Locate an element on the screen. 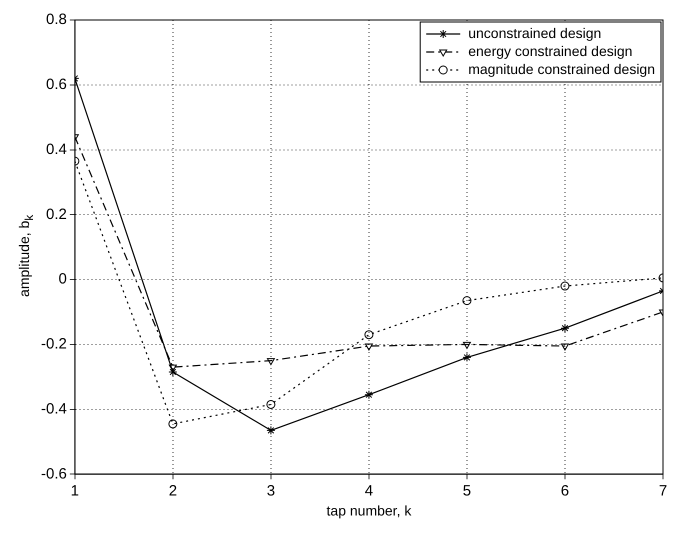 This screenshot has width=683, height=534. y-tick-label: -0.2 is located at coordinates (53, 344).